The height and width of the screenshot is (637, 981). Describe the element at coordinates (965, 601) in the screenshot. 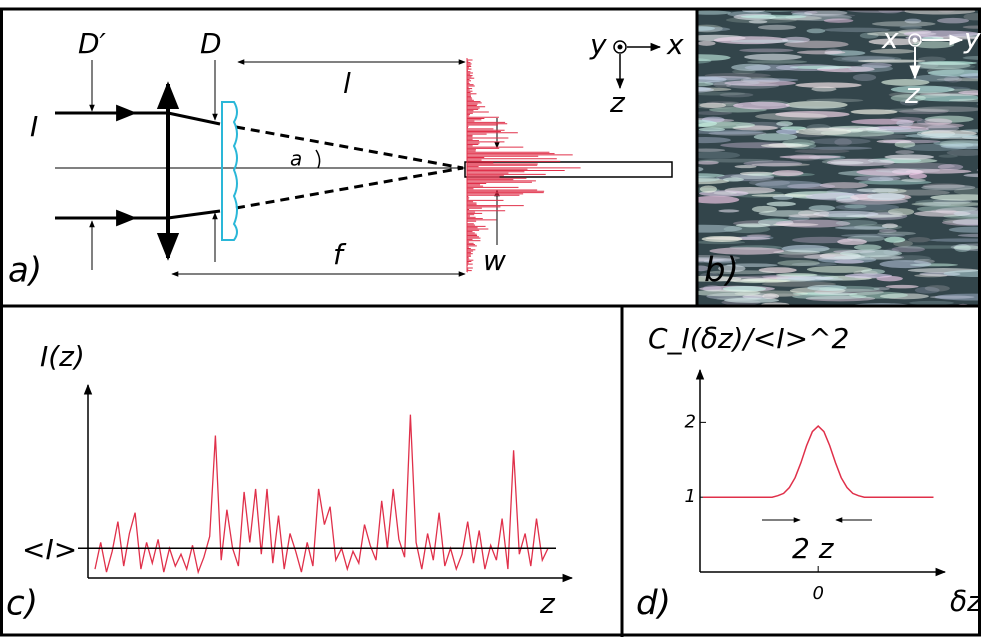

I see `x-axis-label: δz` at that location.